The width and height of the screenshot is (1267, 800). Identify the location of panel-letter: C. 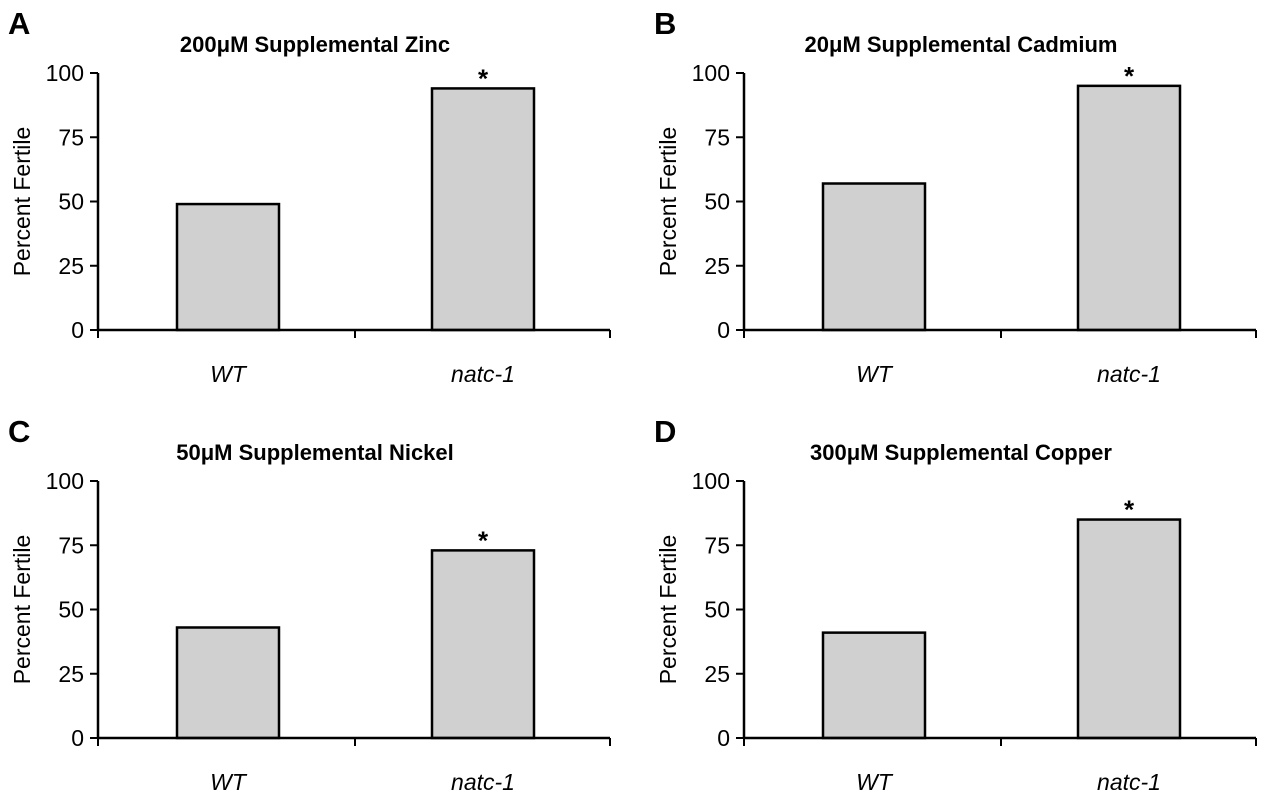
(19, 431).